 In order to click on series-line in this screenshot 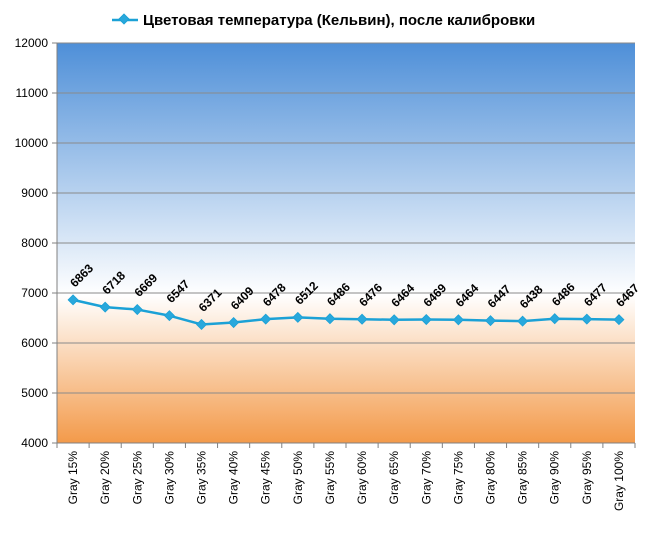, I will do `click(345, 312)`.